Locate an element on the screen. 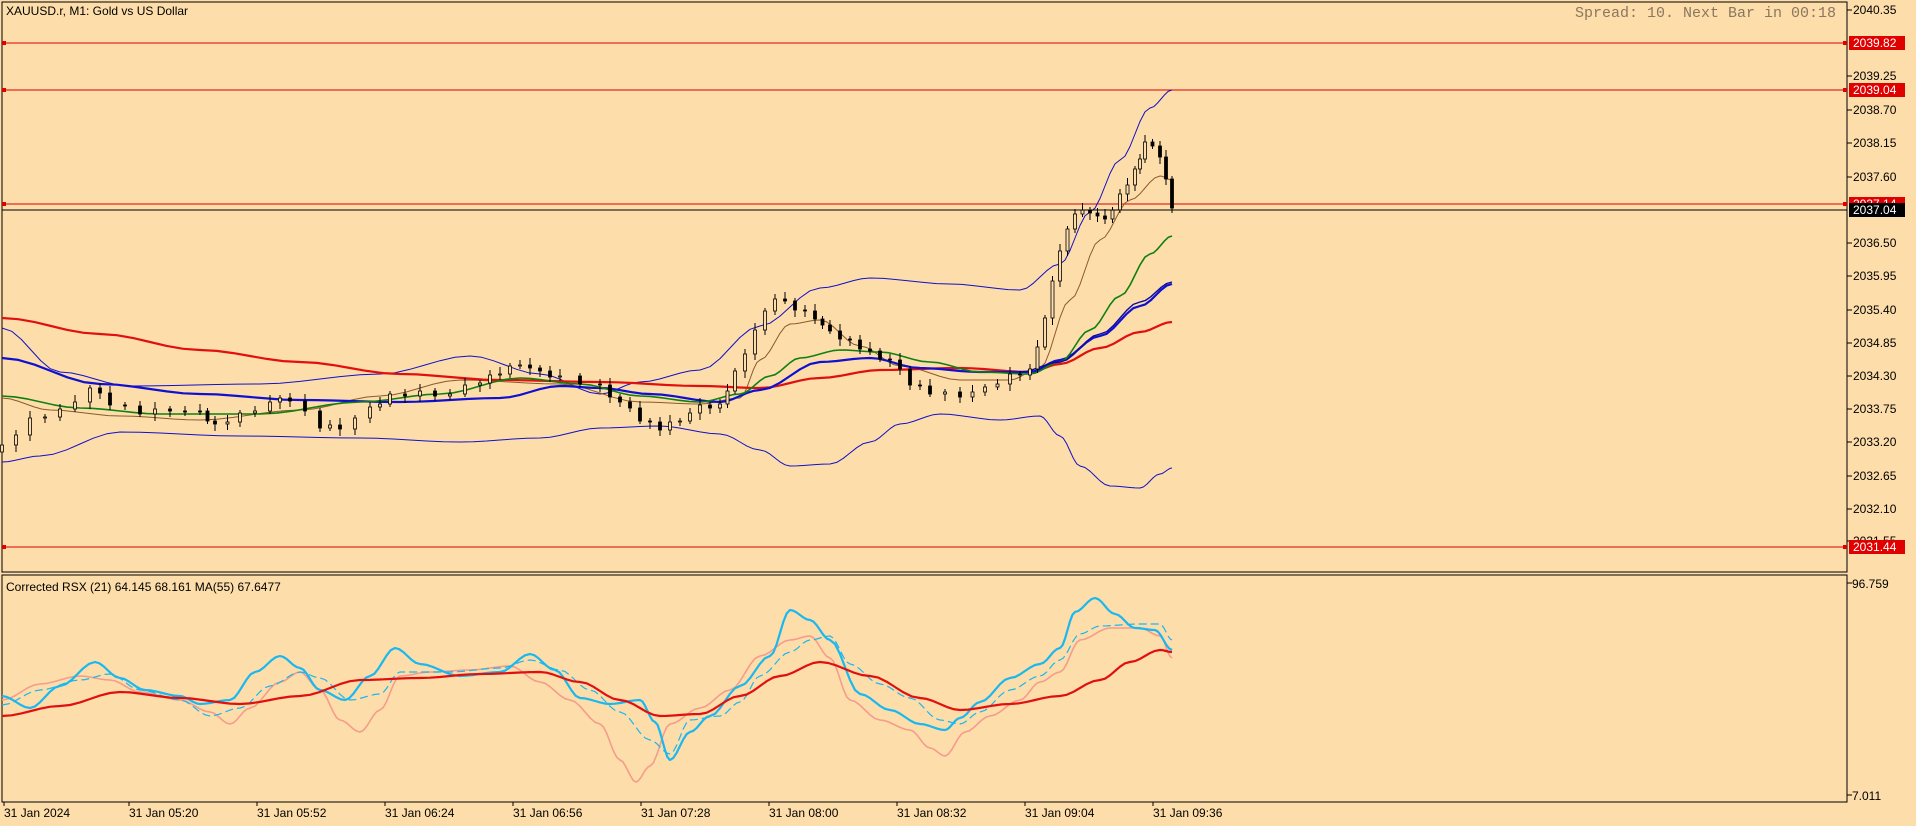 The width and height of the screenshot is (1916, 826). time-tick-label: 31 Jan 08:32 is located at coordinates (932, 813).